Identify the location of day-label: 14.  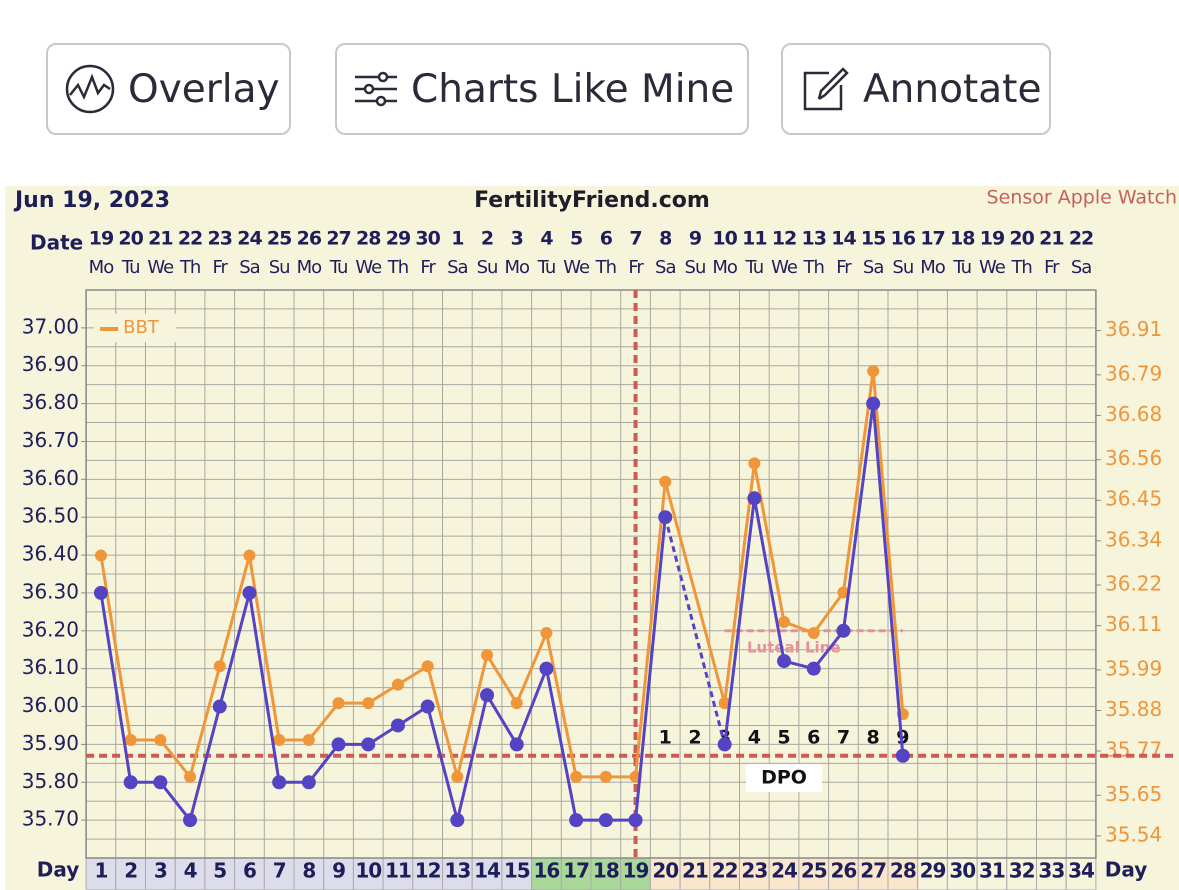
(487, 871).